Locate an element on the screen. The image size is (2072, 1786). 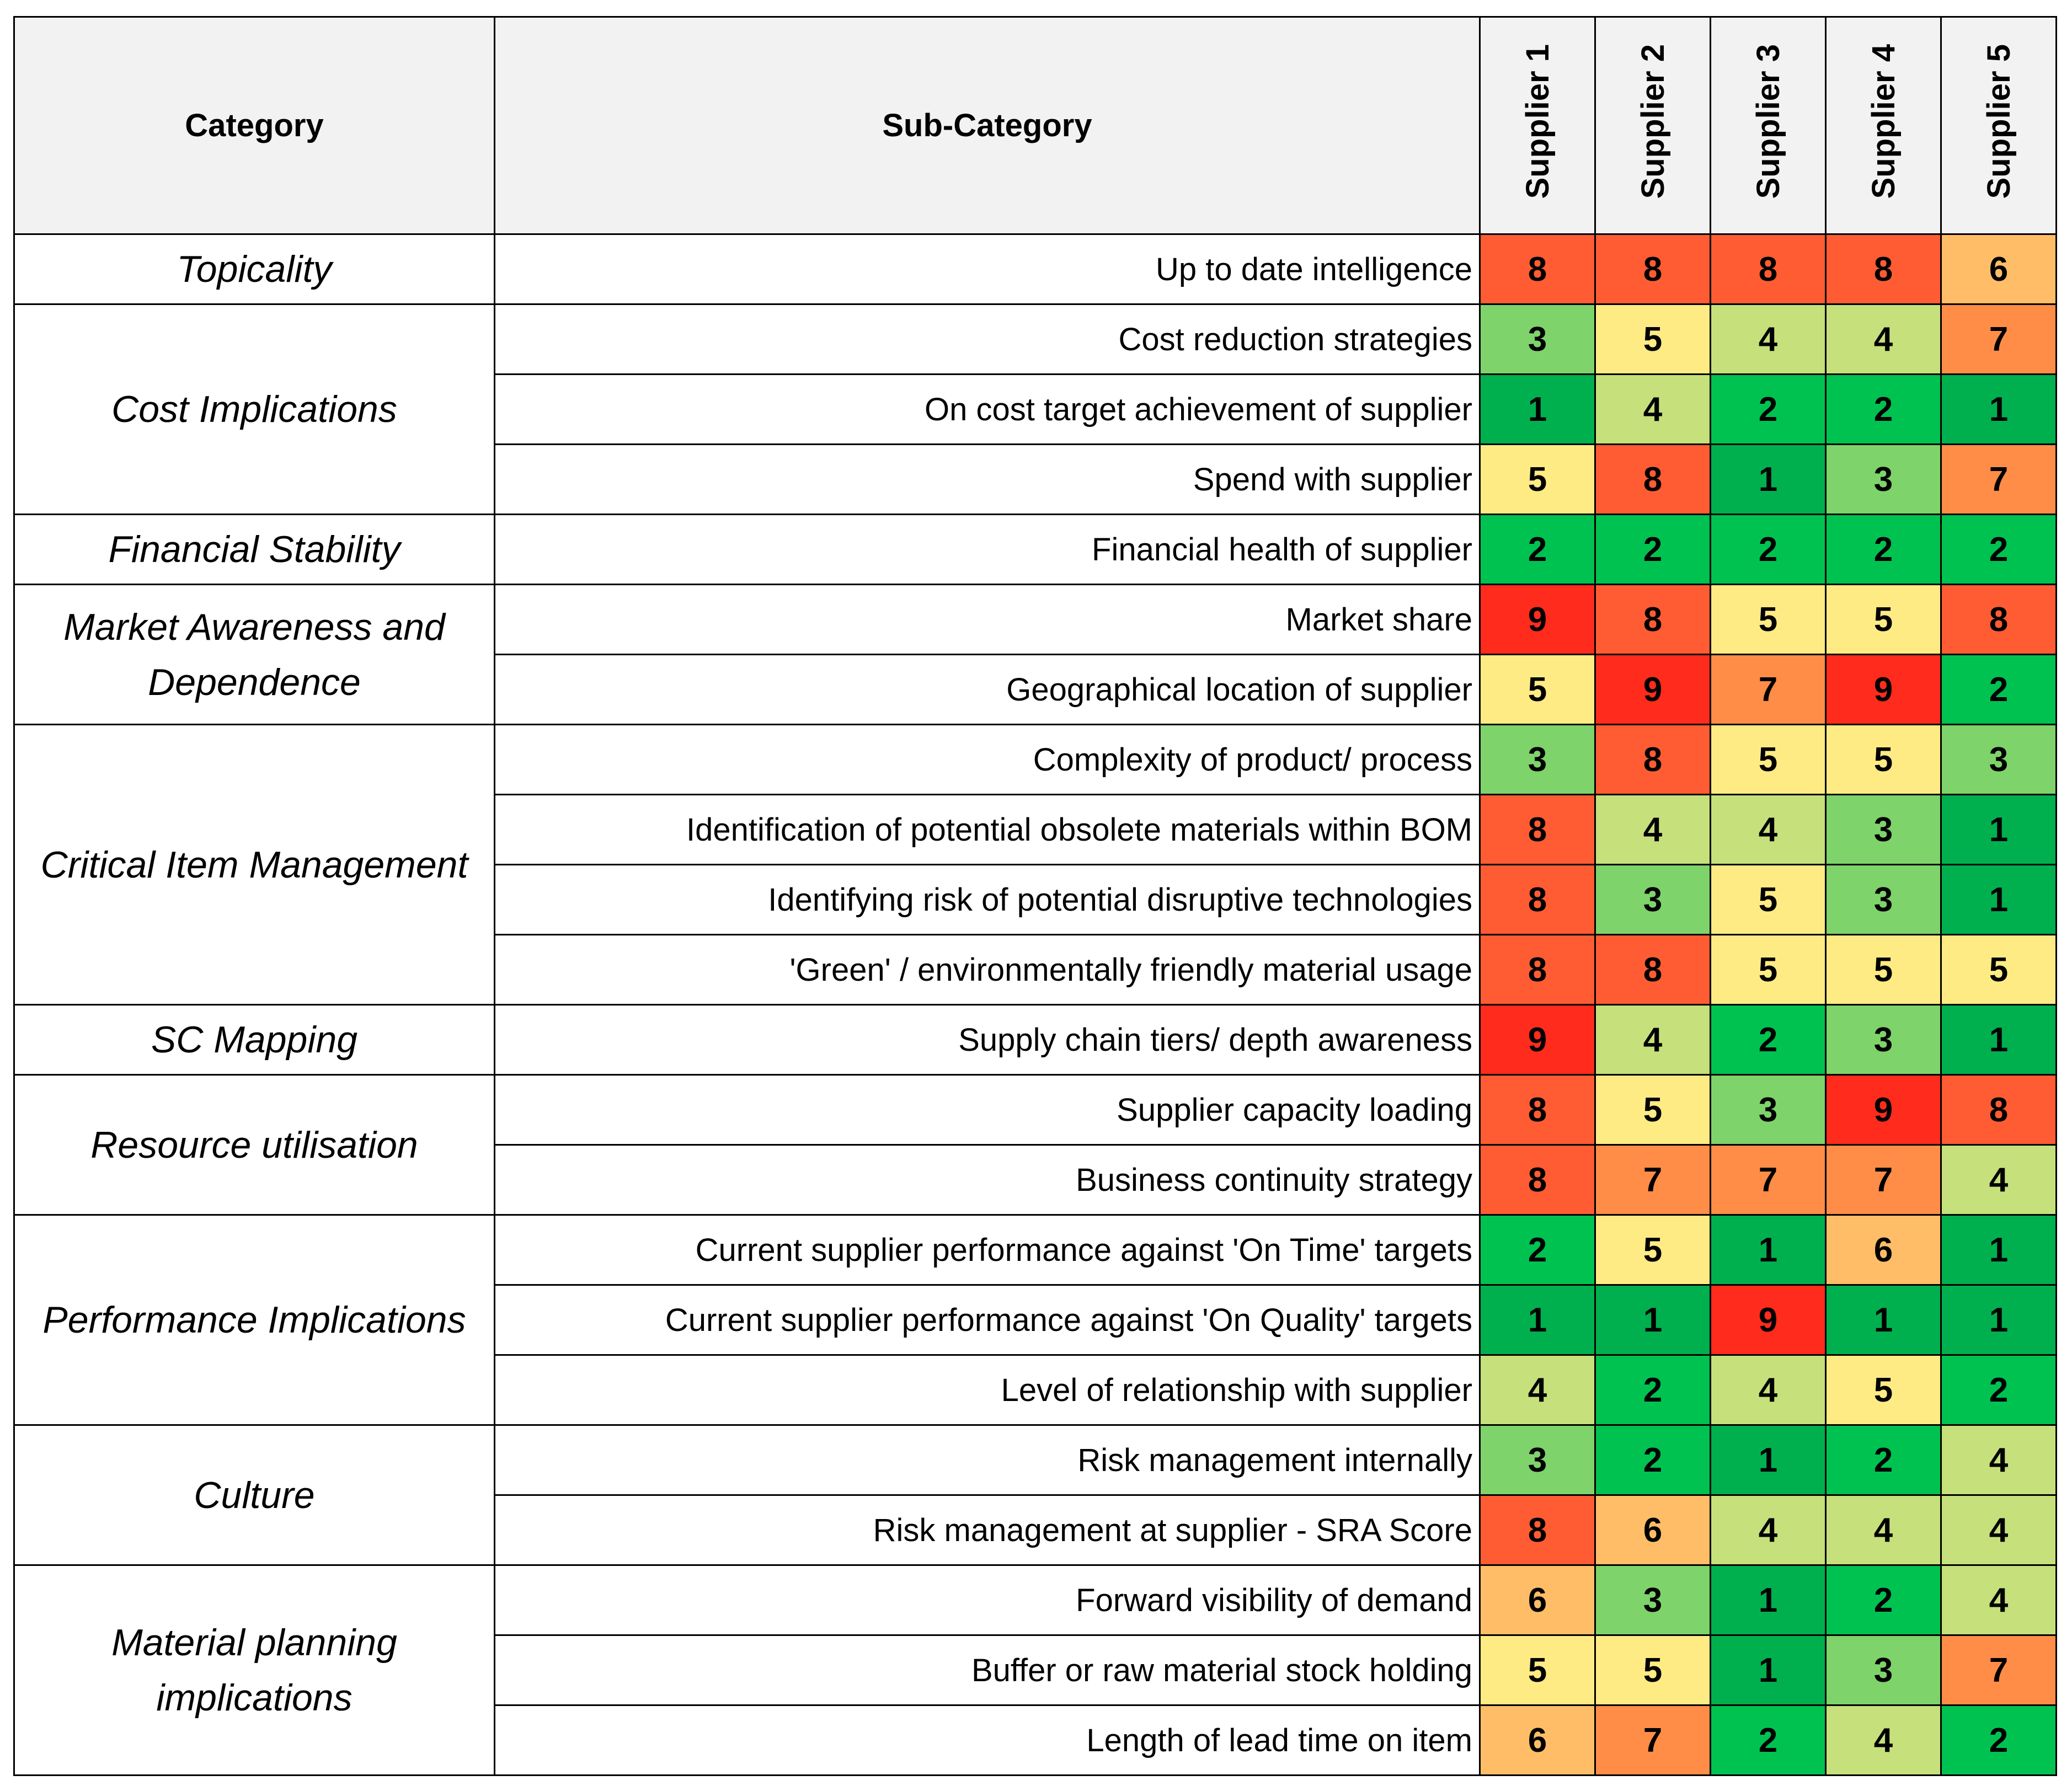
table-row: Culture Risk management internally 3 2 1 2 4 is located at coordinates (1035, 1495).